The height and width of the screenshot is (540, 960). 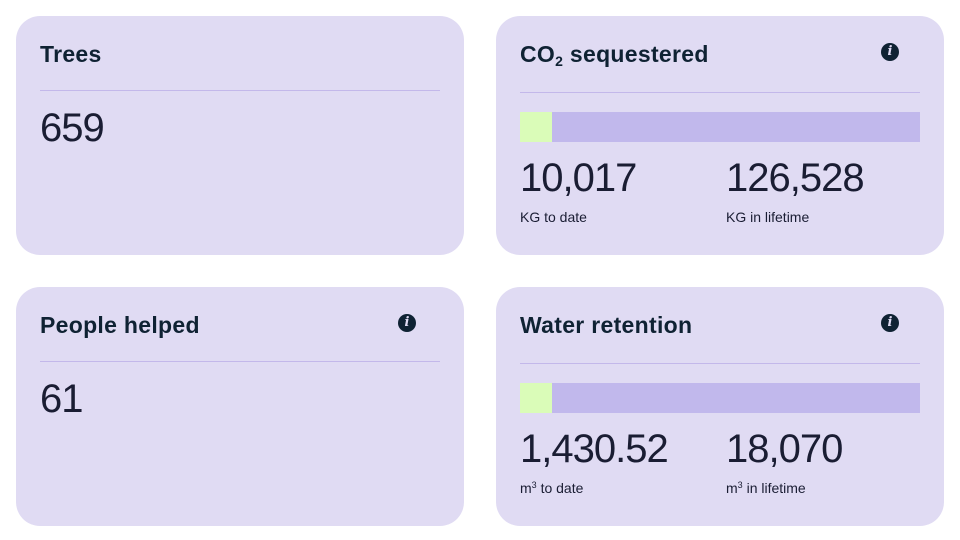 What do you see at coordinates (606, 325) in the screenshot?
I see `water-retention-title: Water retention` at bounding box center [606, 325].